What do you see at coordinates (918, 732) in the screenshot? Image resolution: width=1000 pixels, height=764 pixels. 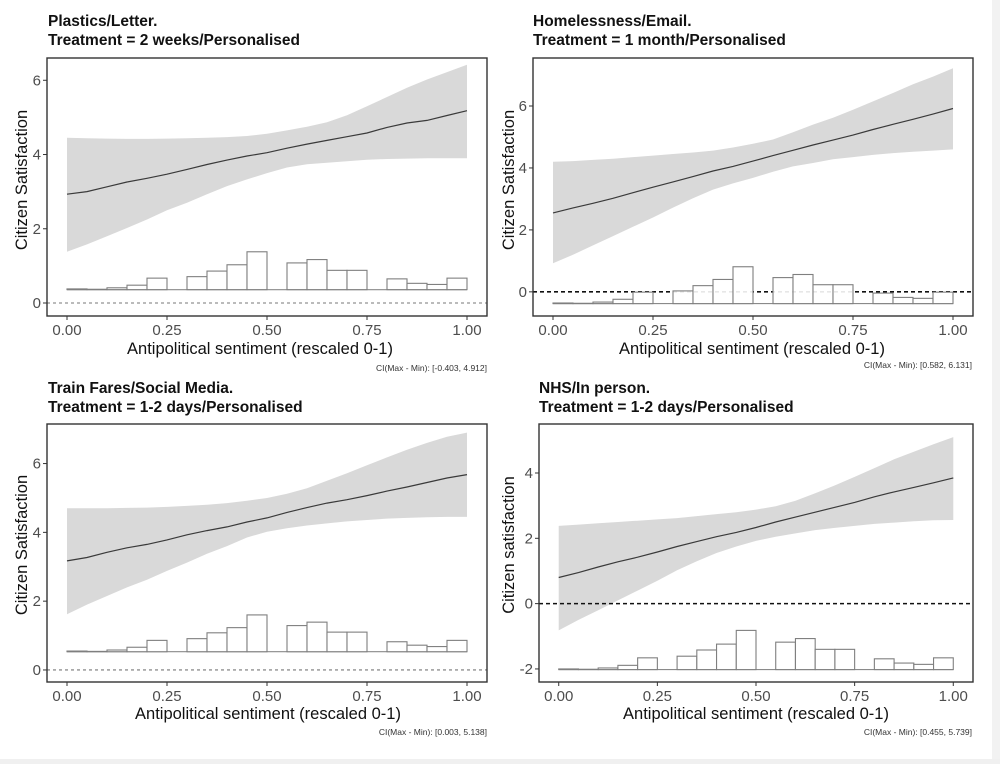 I see `ci-annotation: CI(Max - Min): [0.455, 5.739]` at bounding box center [918, 732].